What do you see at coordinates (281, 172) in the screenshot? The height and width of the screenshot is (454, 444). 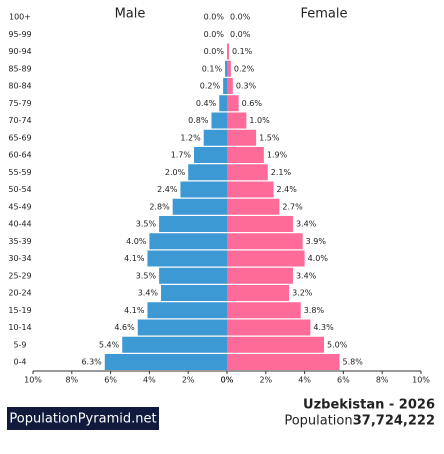 I see `value-label: 2.1%` at bounding box center [281, 172].